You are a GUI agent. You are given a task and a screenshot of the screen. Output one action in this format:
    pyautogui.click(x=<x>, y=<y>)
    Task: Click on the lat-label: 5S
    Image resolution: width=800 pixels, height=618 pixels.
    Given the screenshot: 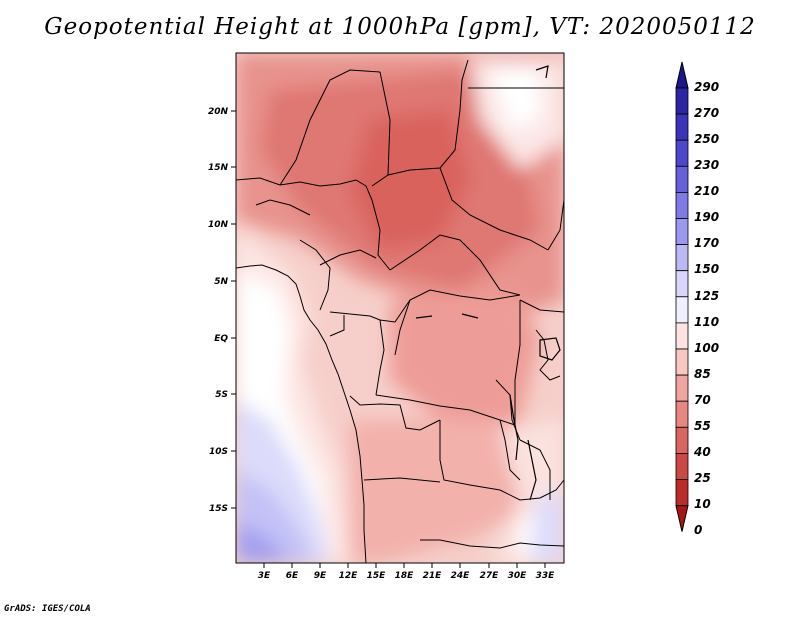 What is the action you would take?
    pyautogui.click(x=221, y=395)
    